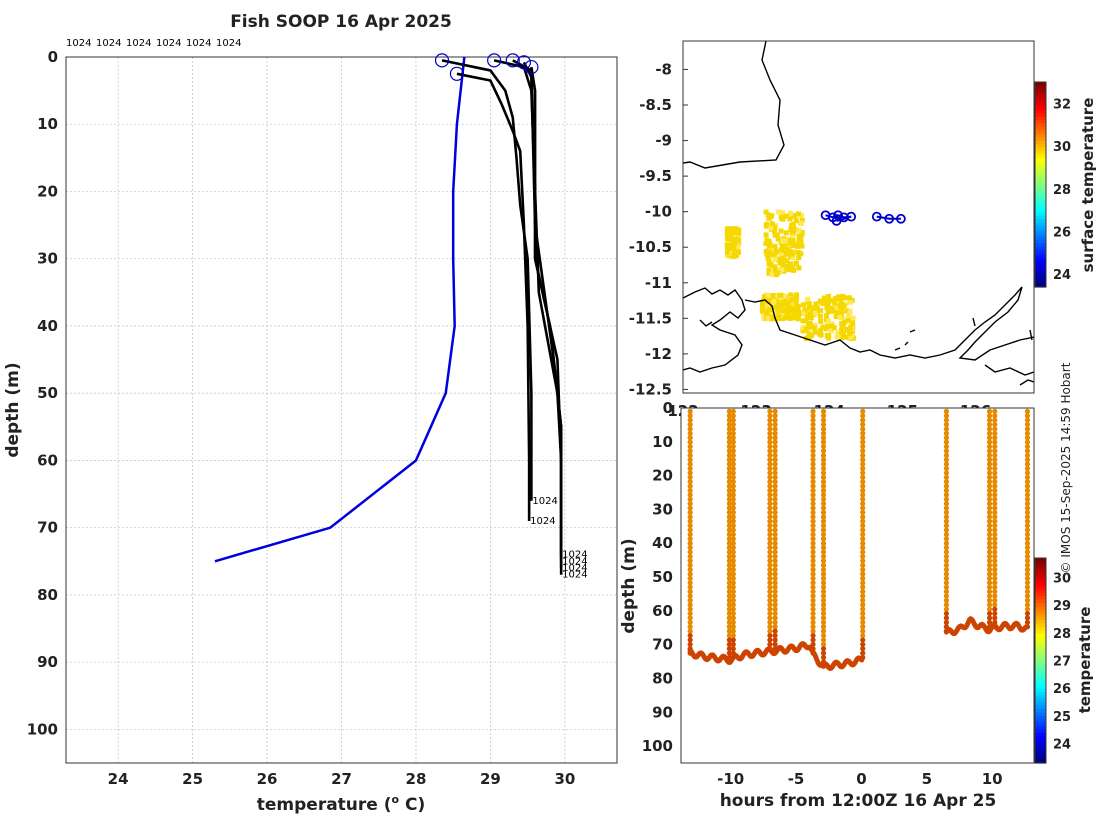  What do you see at coordinates (662, 645) in the screenshot?
I see `scatter-y-tick-label: 70` at bounding box center [662, 645].